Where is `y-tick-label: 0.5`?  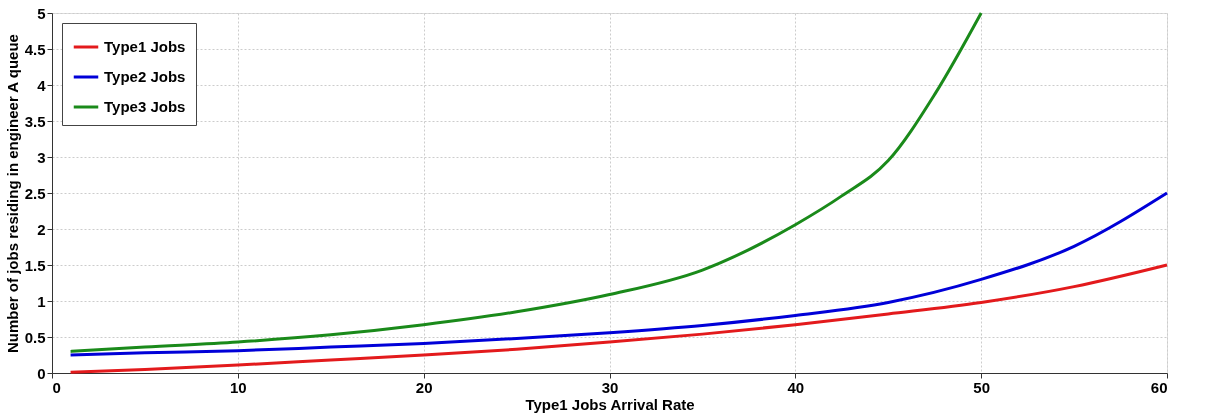
y-tick-label: 0.5 is located at coordinates (35, 337).